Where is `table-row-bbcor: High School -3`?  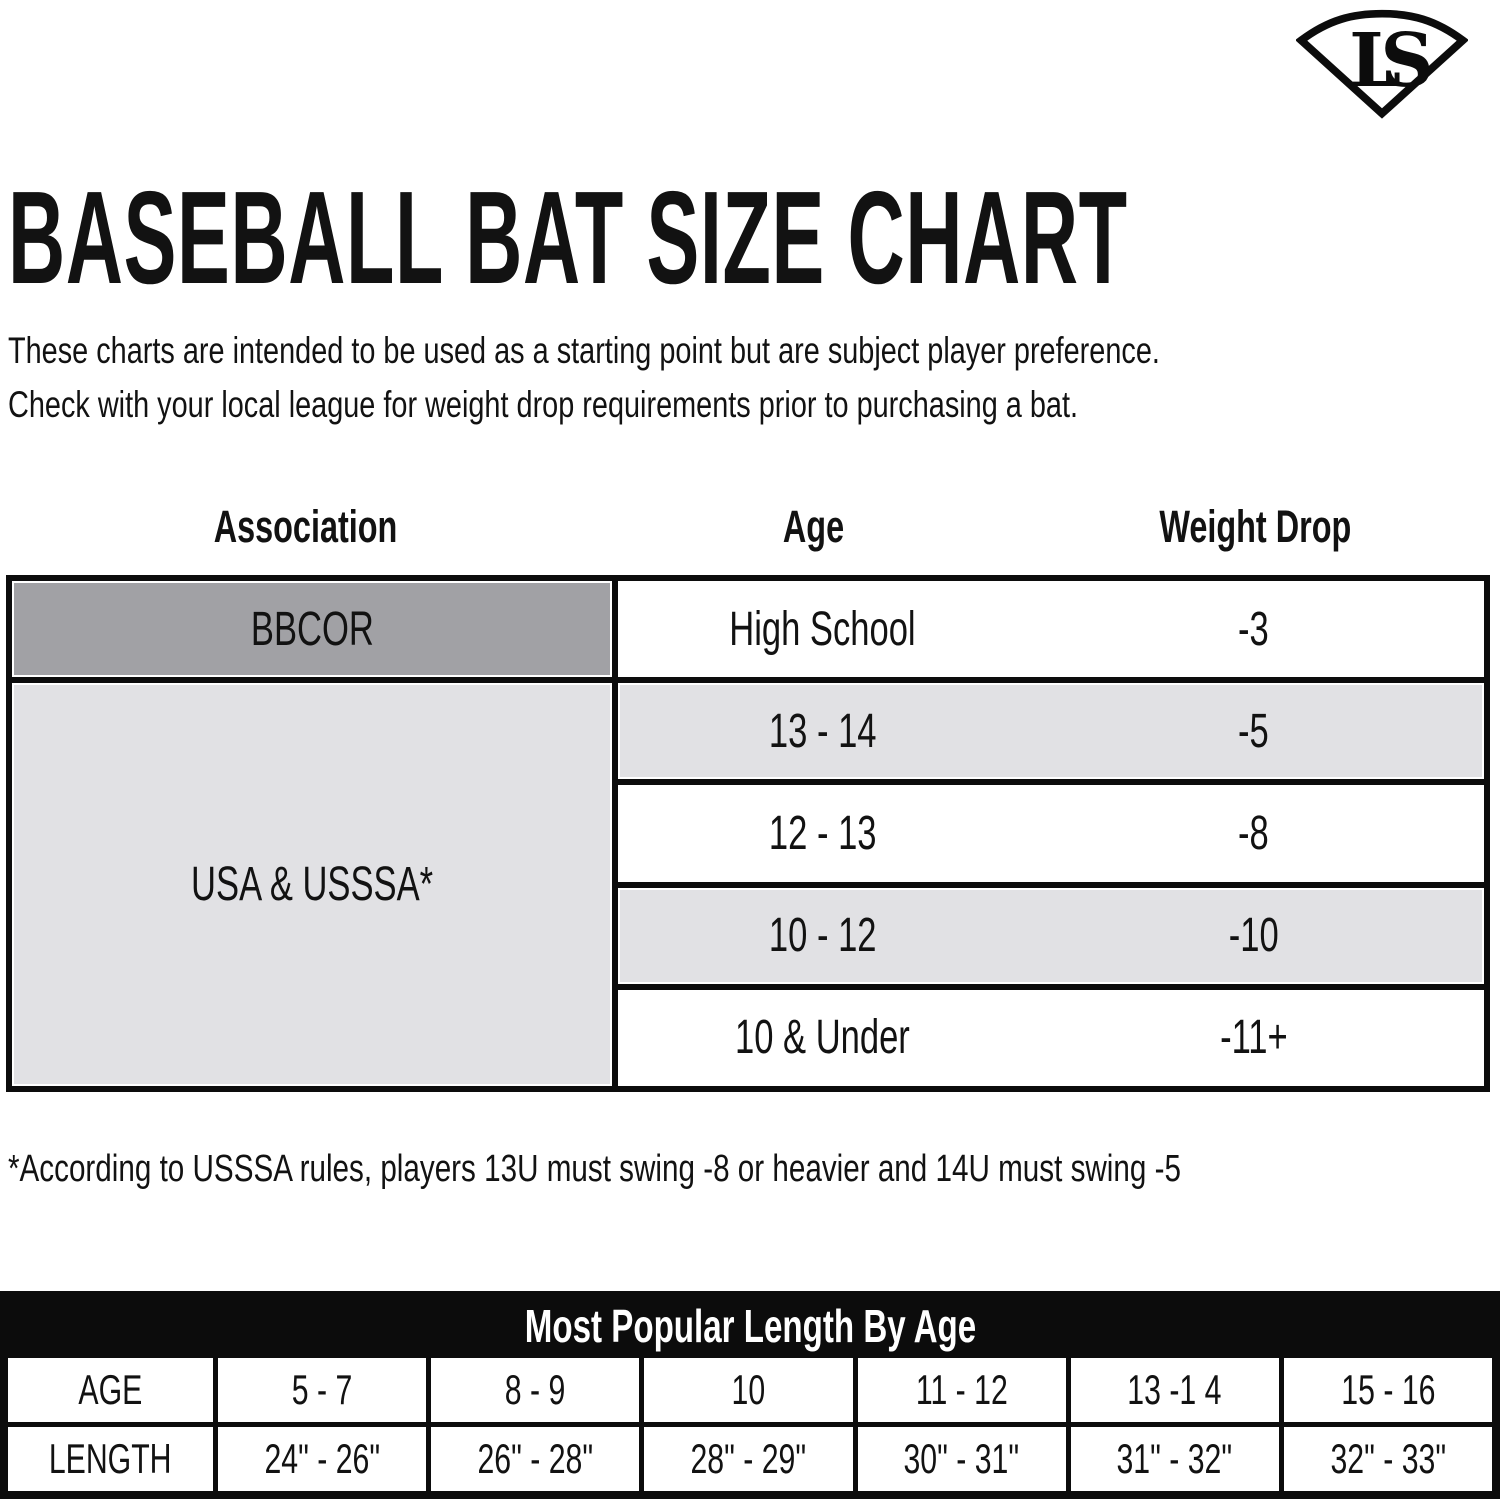
table-row-bbcor: High School -3 is located at coordinates (1051, 629).